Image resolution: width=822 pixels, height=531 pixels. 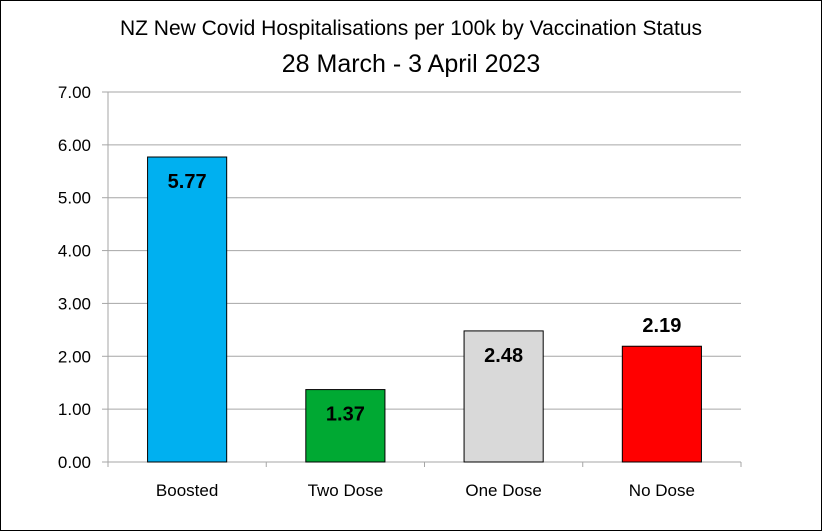 What do you see at coordinates (74, 145) in the screenshot?
I see `y-tick-label: 6.00` at bounding box center [74, 145].